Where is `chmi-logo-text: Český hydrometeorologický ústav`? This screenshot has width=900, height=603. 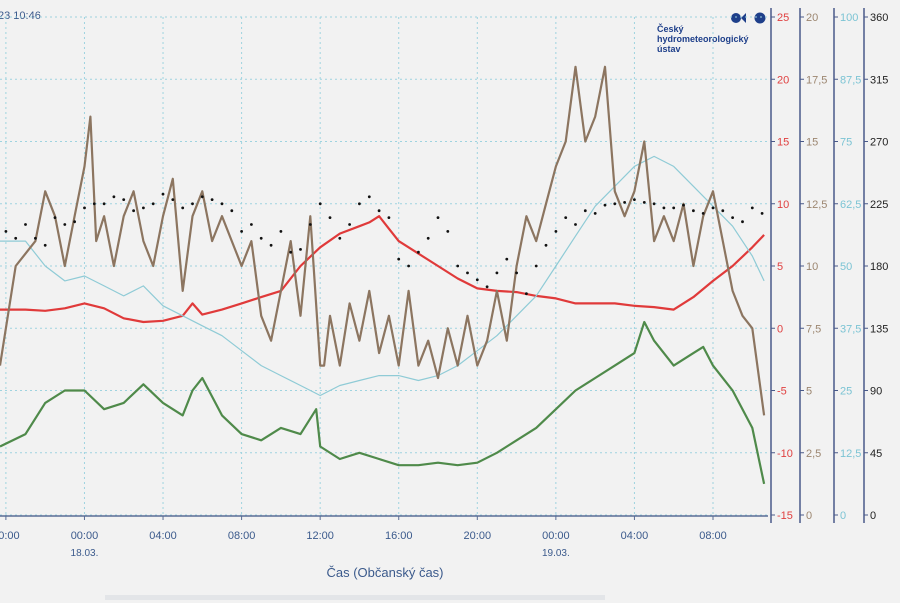
chmi-logo-text: Český hydrometeorologický ústav is located at coordinates (703, 39).